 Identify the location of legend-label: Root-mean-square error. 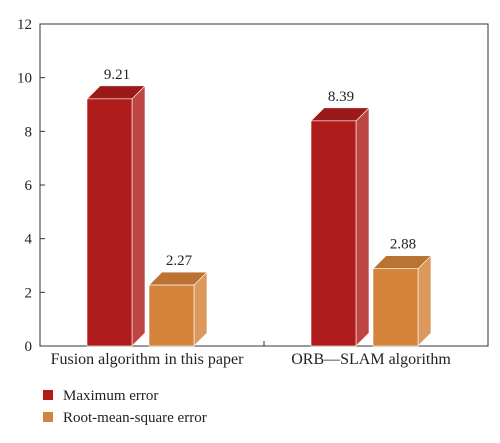
(135, 418).